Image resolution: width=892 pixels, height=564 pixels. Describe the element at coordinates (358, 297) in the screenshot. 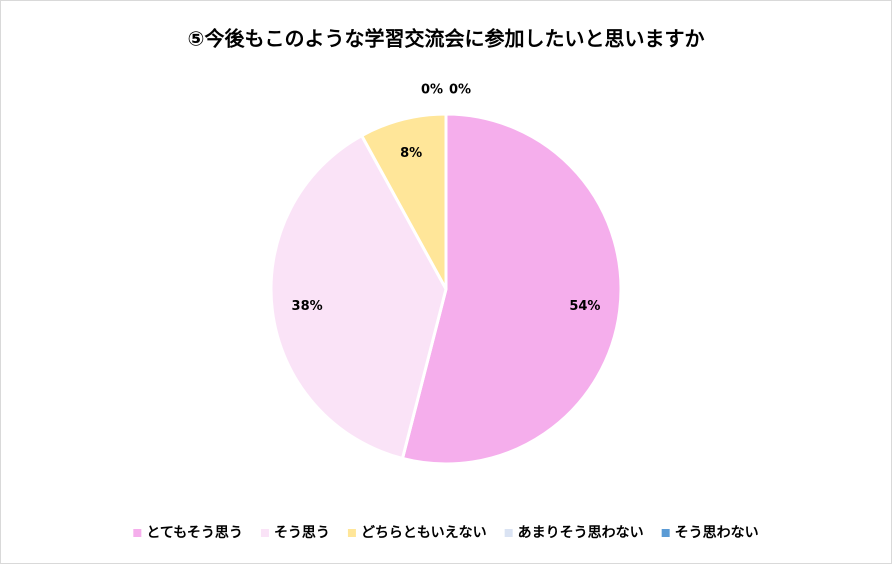

I see `pie-slice` at that location.